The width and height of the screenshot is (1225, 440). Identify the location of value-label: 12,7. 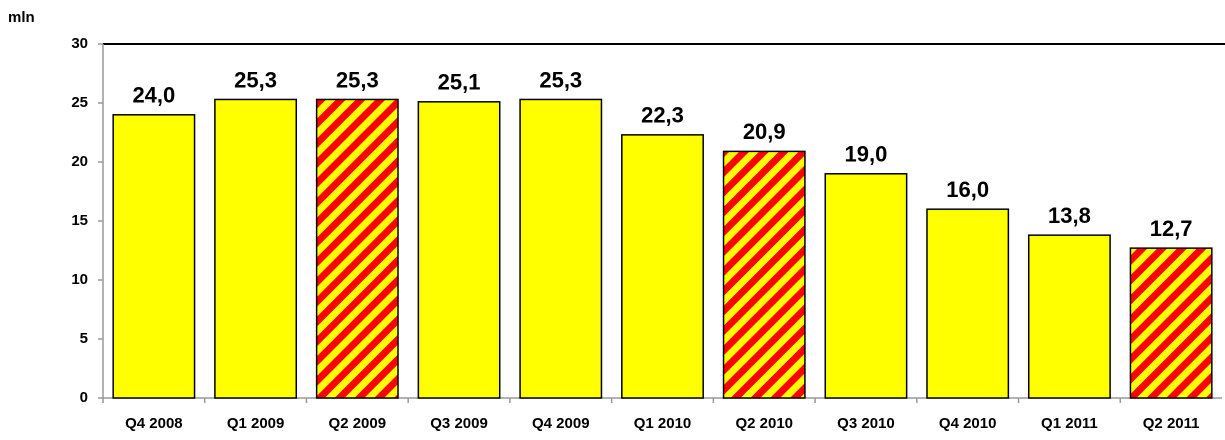
(1171, 228).